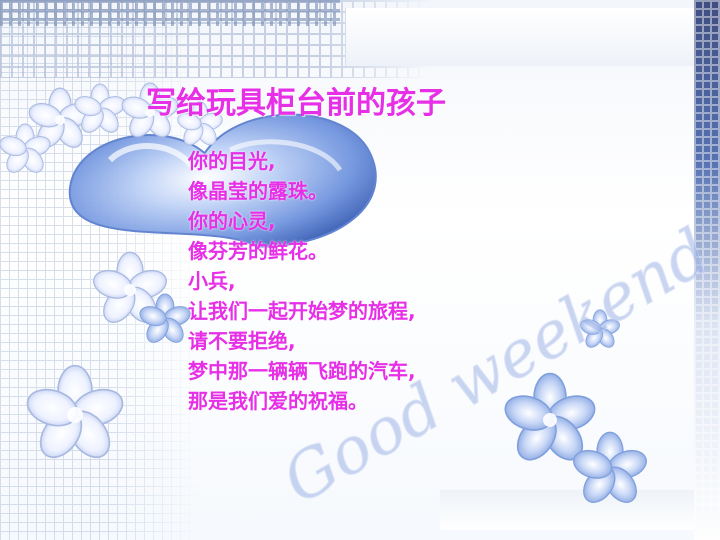 The image size is (720, 540). Describe the element at coordinates (242, 341) in the screenshot. I see `poem-line: 请不要拒绝,` at that location.